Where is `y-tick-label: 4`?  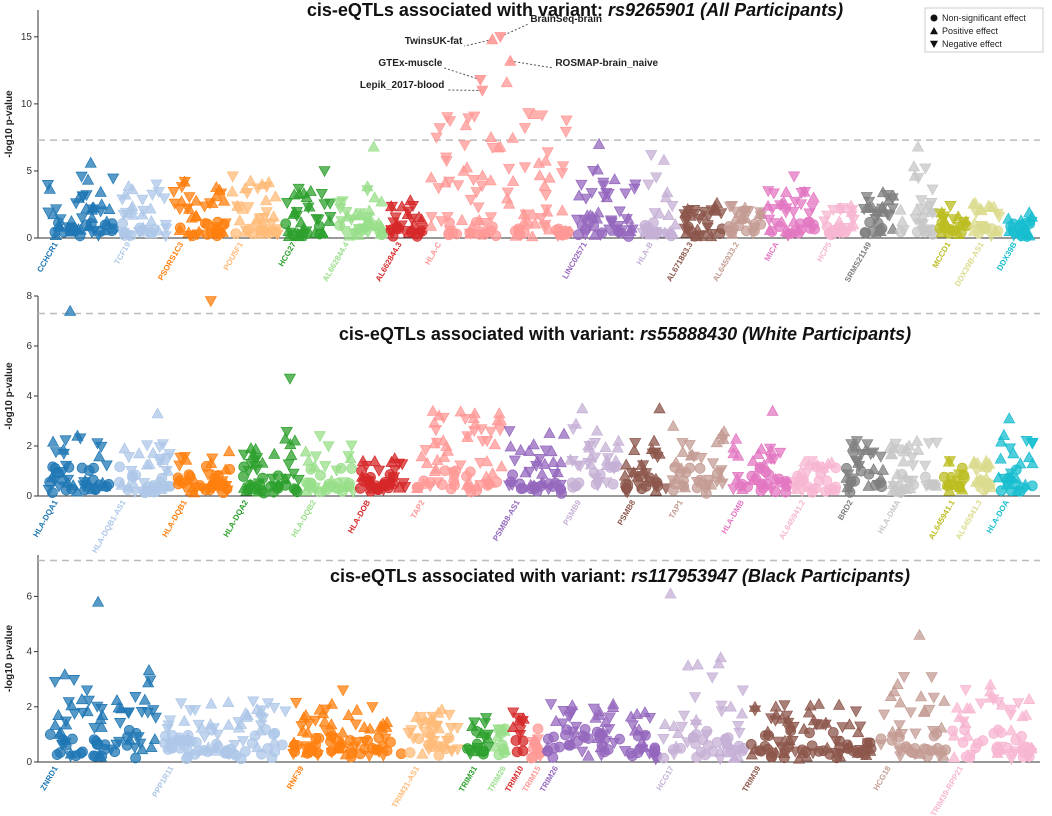 y-tick-label: 4 is located at coordinates (29, 652).